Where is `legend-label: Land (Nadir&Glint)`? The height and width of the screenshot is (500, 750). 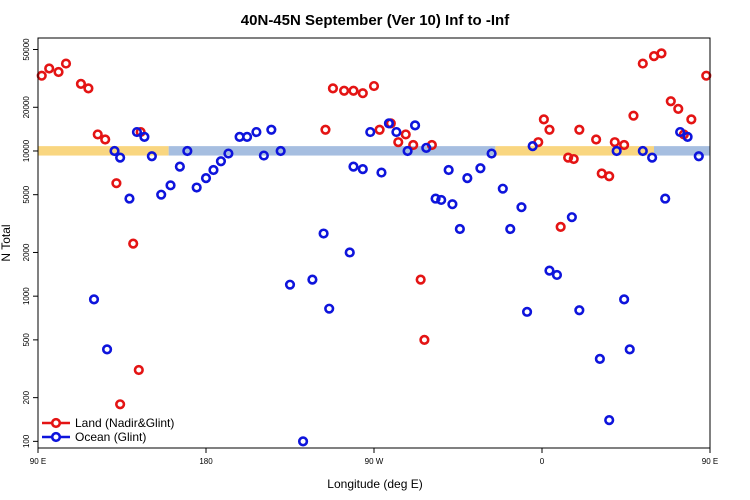
legend-label: Land (Nadir&Glint) is located at coordinates (124, 423).